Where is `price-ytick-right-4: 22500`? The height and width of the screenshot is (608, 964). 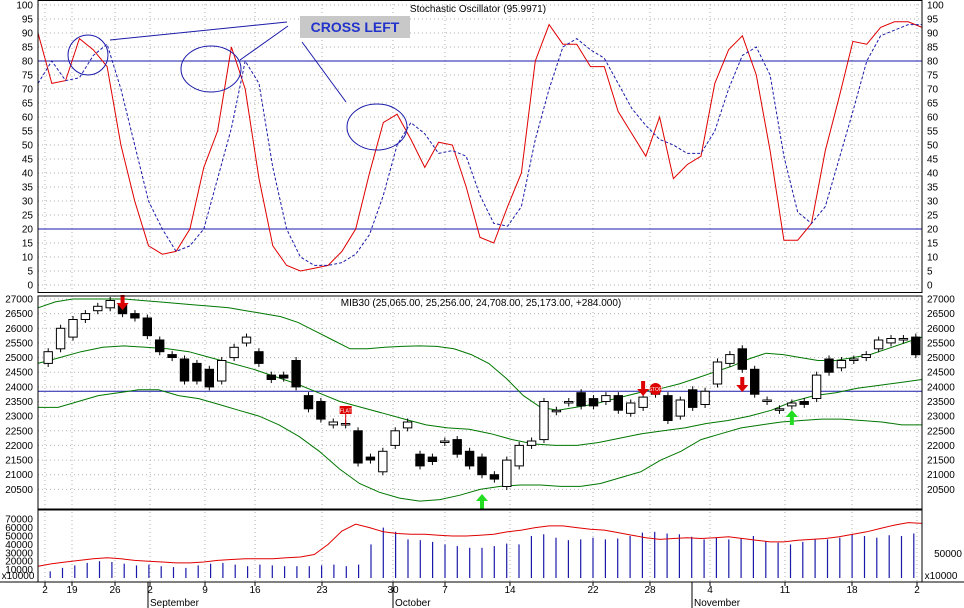 price-ytick-right-4: 22500 is located at coordinates (941, 431).